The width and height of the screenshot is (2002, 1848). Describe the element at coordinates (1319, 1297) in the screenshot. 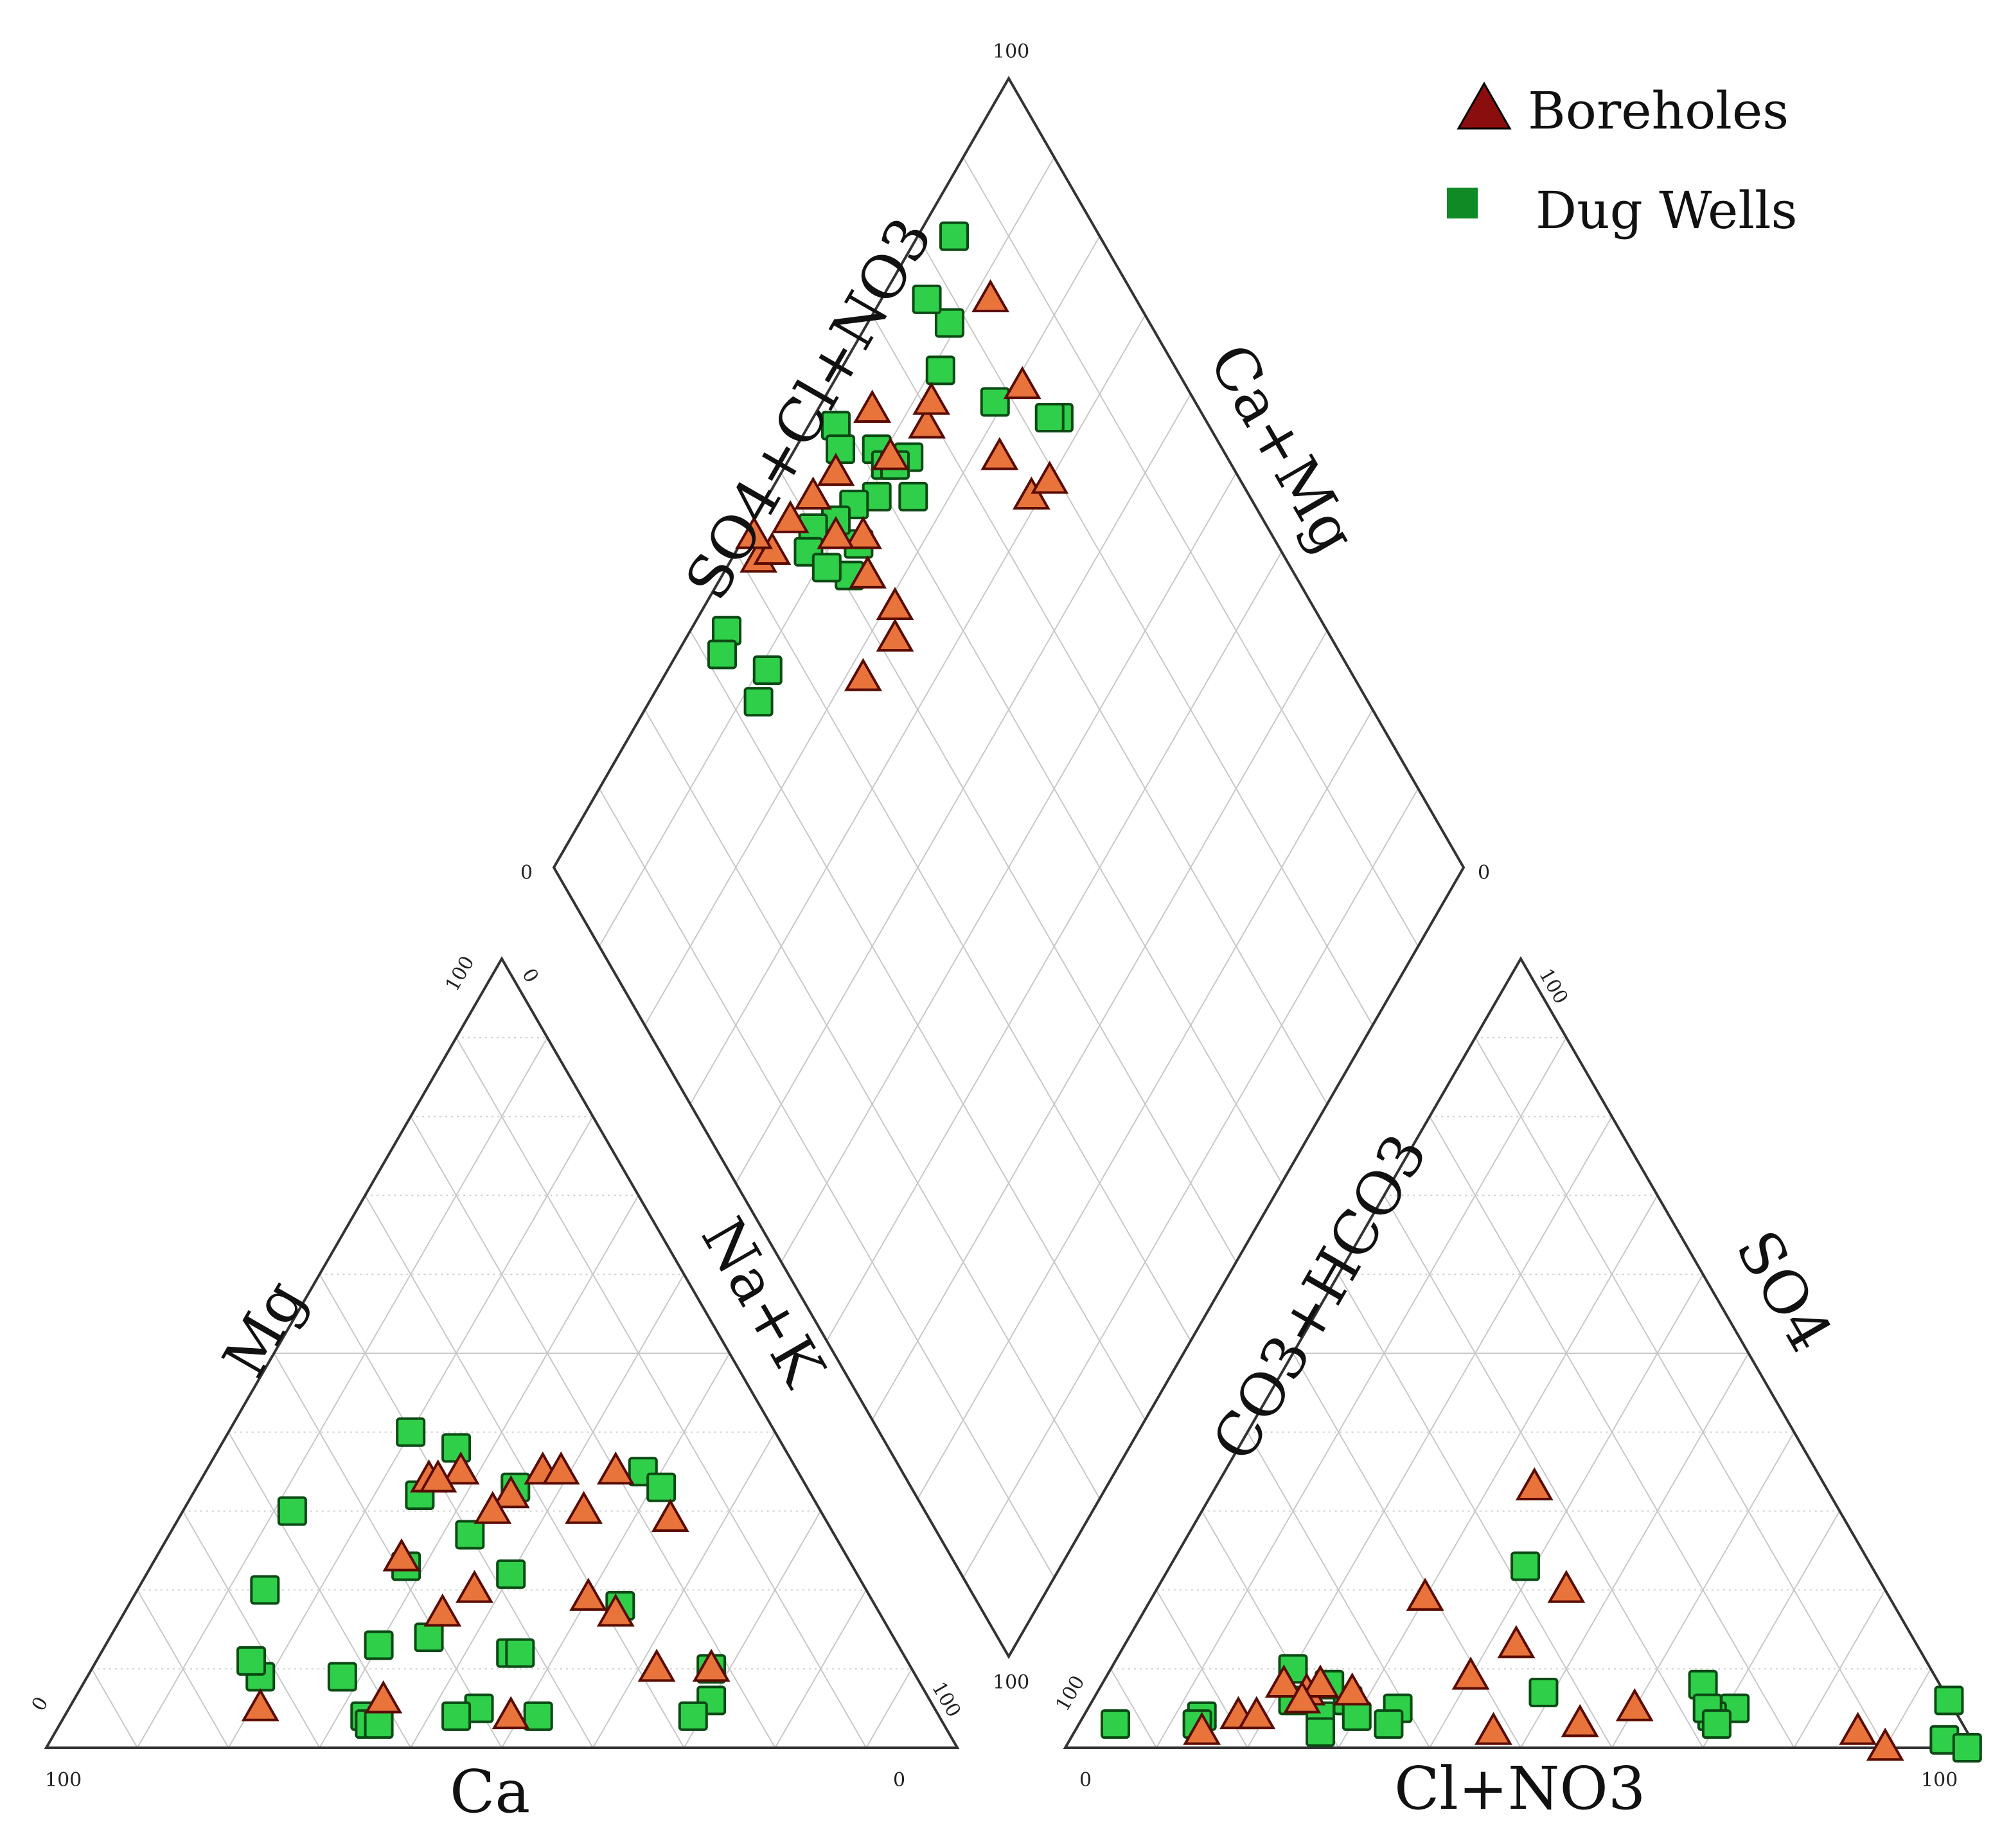

I see `anion-label-co3-hco3: CO3+HCO3` at that location.